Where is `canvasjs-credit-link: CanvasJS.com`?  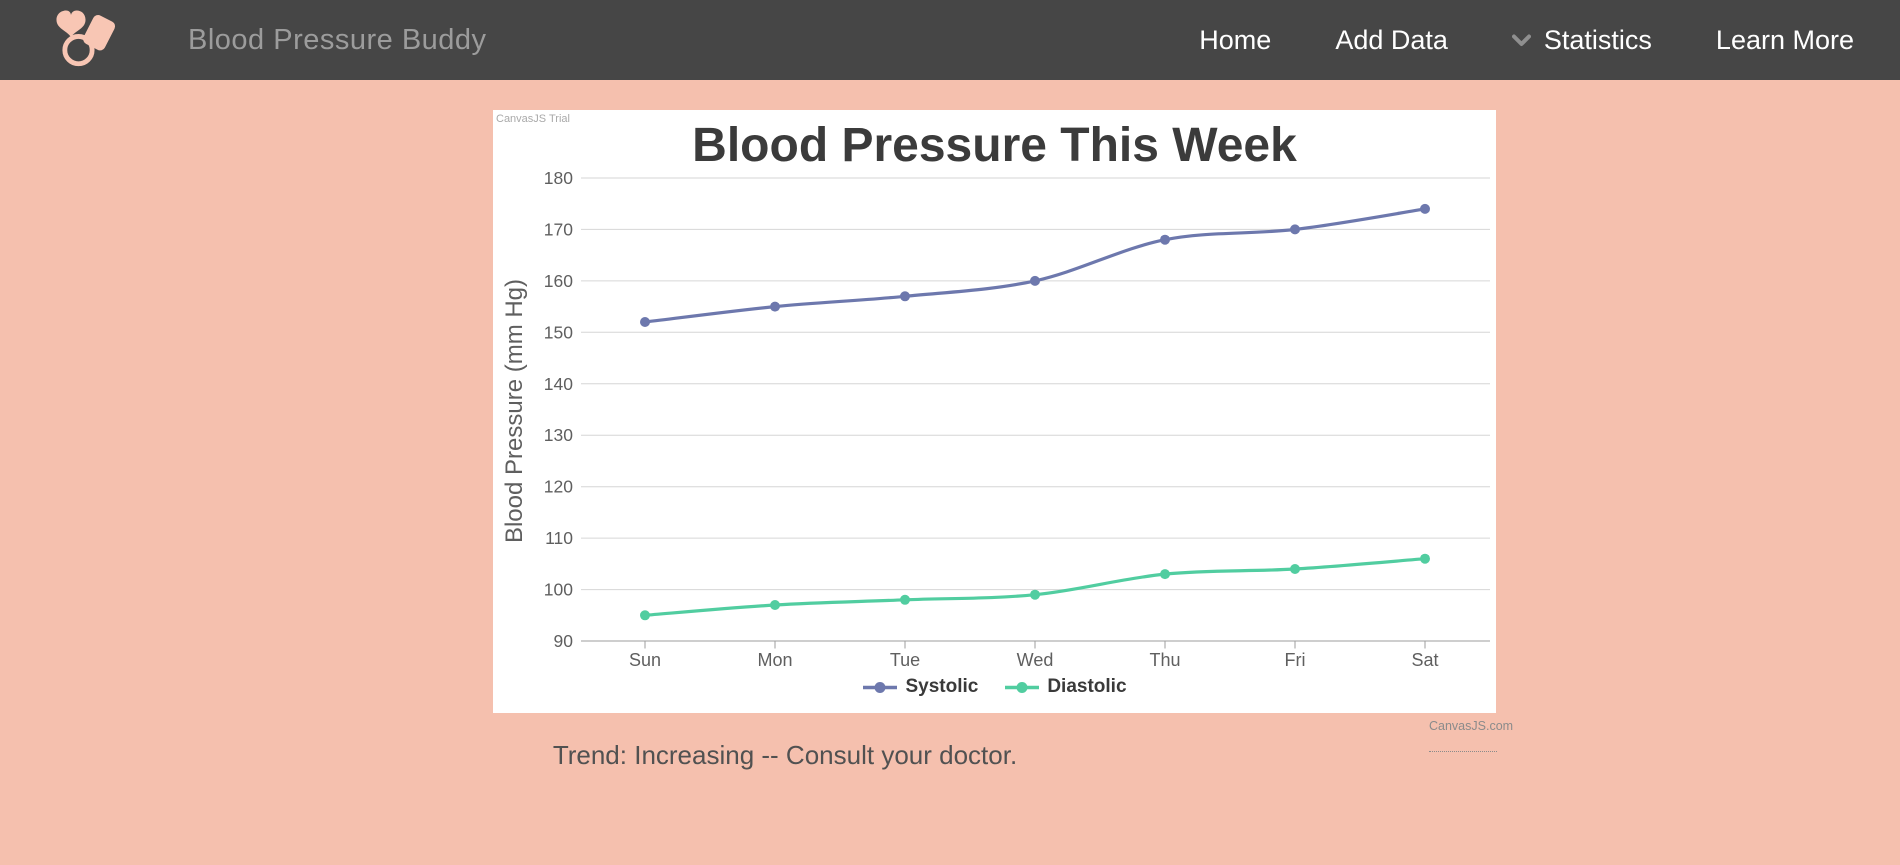 canvasjs-credit-link: CanvasJS.com is located at coordinates (1471, 726).